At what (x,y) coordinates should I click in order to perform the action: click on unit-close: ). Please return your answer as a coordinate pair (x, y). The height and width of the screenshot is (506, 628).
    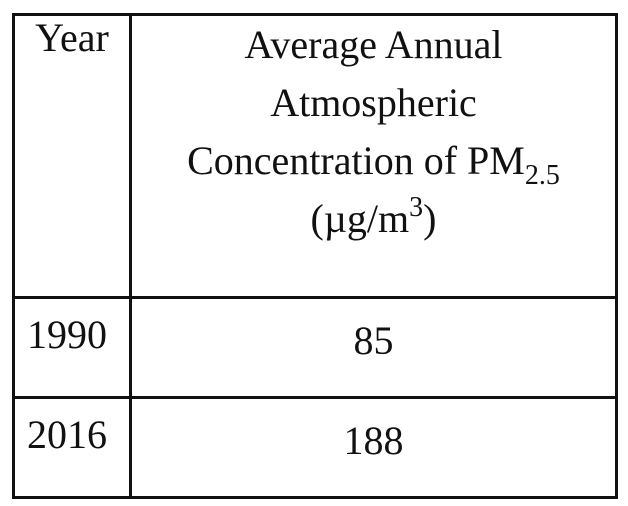
    Looking at the image, I should click on (430, 218).